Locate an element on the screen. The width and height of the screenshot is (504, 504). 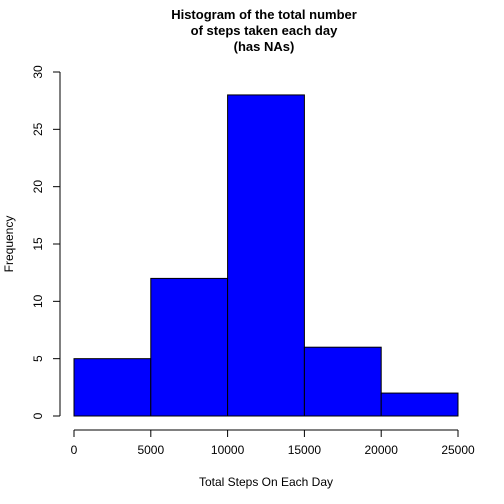
y-tick-label: 15 is located at coordinates (38, 244).